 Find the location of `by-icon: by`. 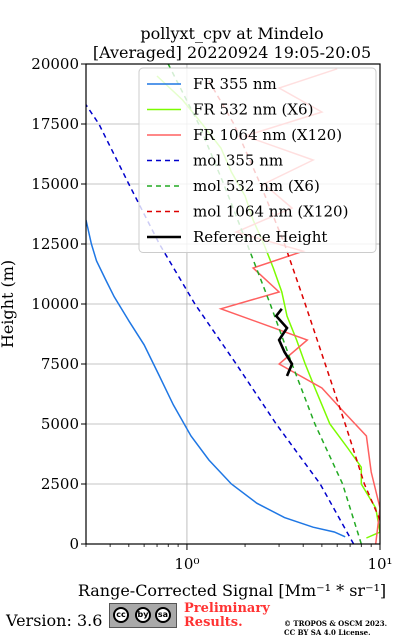

by-icon: by is located at coordinates (143, 615).